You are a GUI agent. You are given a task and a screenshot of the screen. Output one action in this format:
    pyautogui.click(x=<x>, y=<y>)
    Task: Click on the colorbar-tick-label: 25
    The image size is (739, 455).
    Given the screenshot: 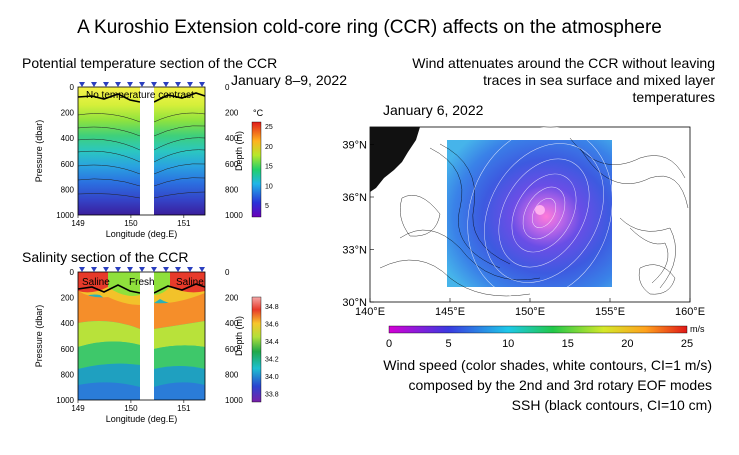 What is the action you would take?
    pyautogui.click(x=269, y=127)
    